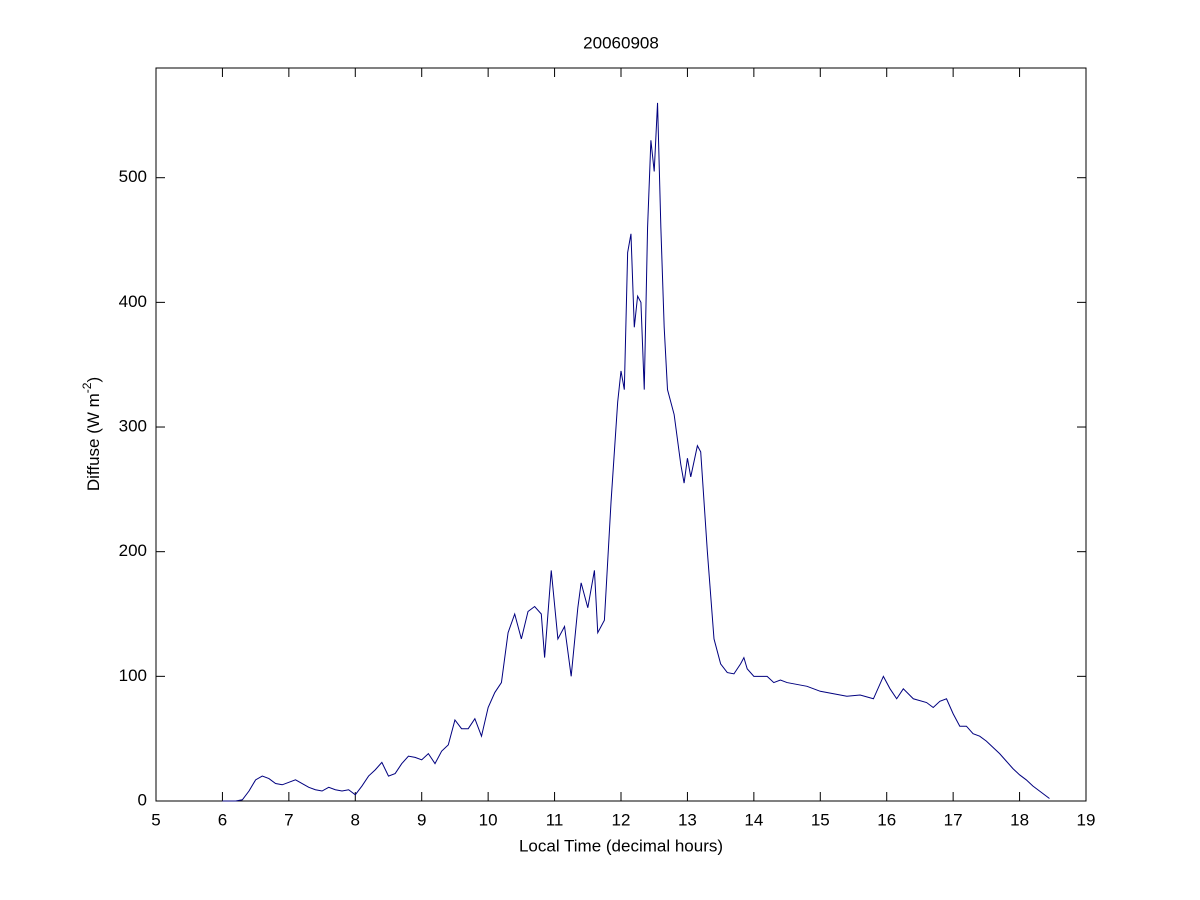  What do you see at coordinates (953, 819) in the screenshot?
I see `x-tick-label: 17` at bounding box center [953, 819].